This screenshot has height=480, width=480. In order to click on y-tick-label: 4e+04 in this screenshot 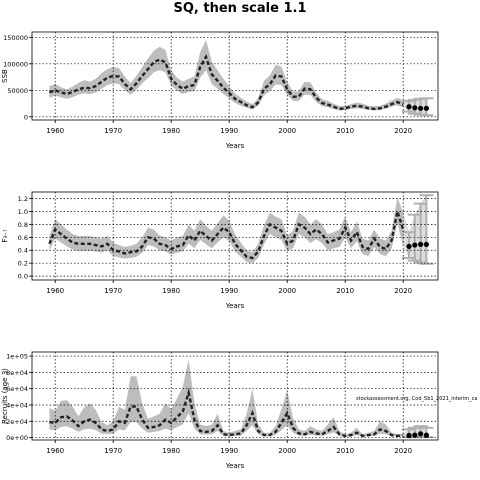, I will do `click(17, 405)`.